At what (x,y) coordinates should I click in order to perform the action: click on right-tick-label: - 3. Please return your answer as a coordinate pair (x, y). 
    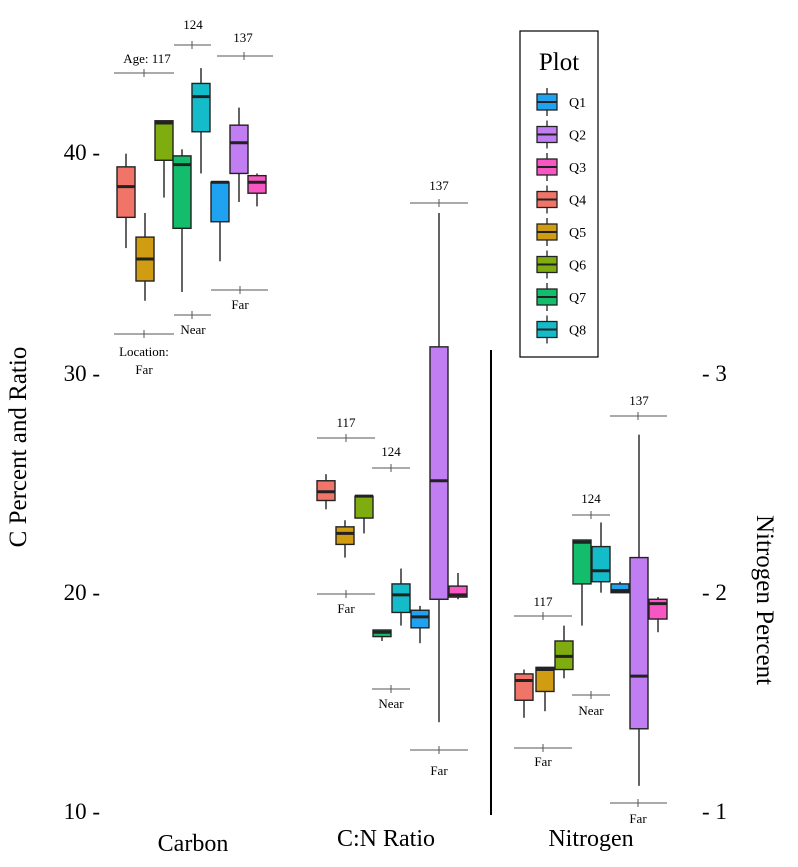
    Looking at the image, I should click on (714, 373).